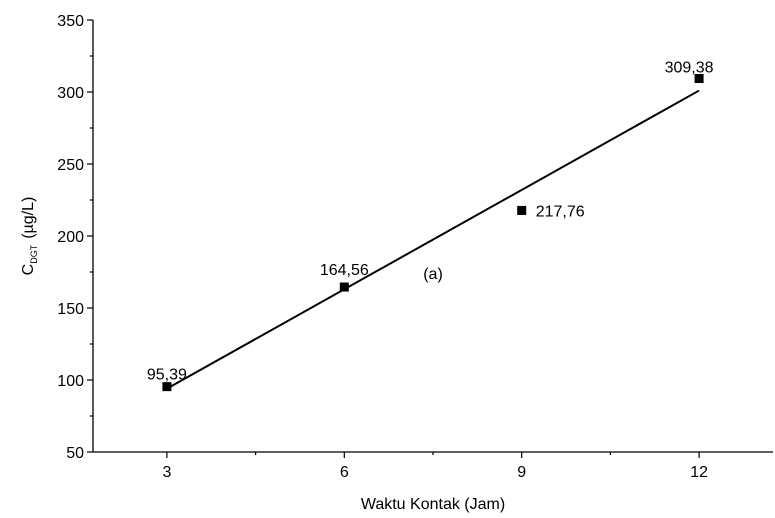 The width and height of the screenshot is (775, 518). I want to click on y-ticks: 50 100 150 200 250 300 350, so click(75, 237).